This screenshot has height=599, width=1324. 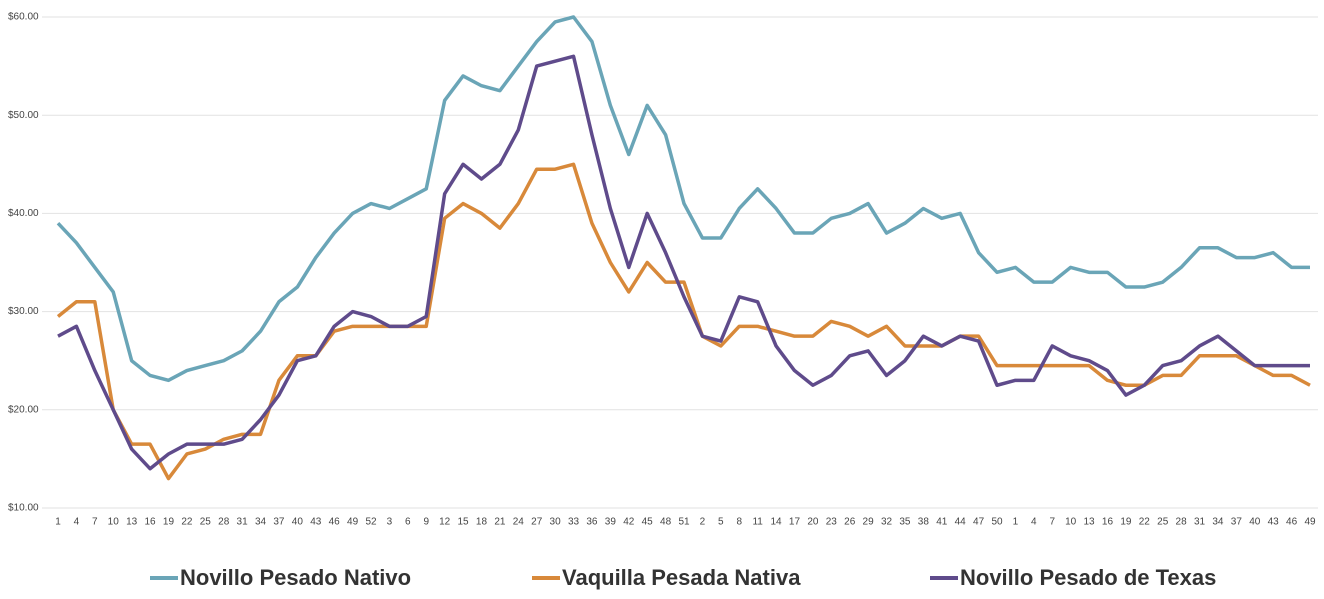 What do you see at coordinates (887, 522) in the screenshot?
I see `x-tick-label: 32` at bounding box center [887, 522].